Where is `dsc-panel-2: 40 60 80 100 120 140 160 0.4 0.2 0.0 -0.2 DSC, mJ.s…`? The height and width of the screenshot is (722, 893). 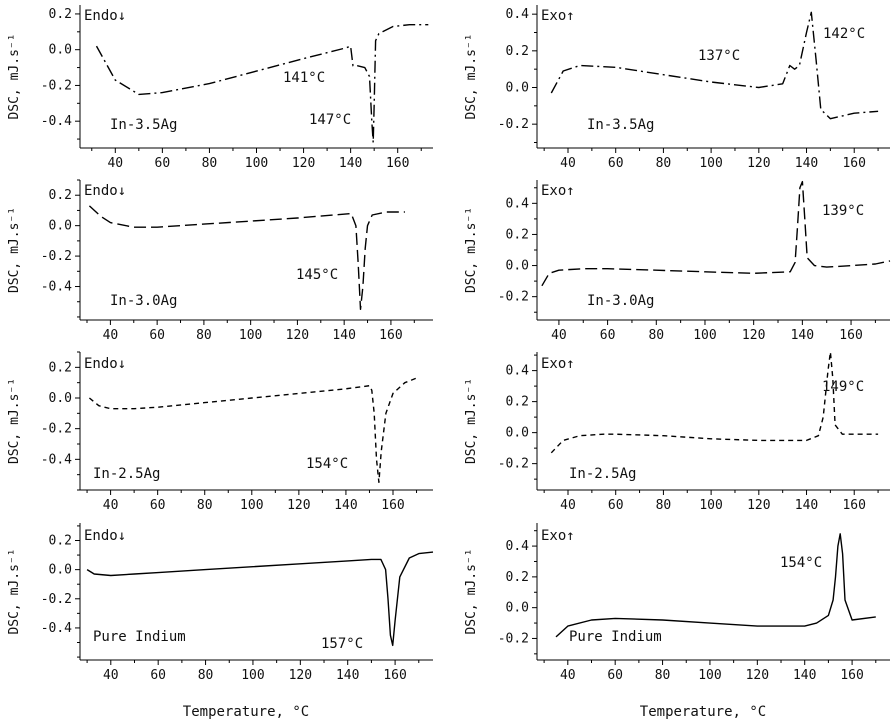
dsc-panel-2: 40 60 80 100 120 140 160 0.4 0.2 0.0 -0.2 DSC, mJ.s… is located at coordinates (677, 88).